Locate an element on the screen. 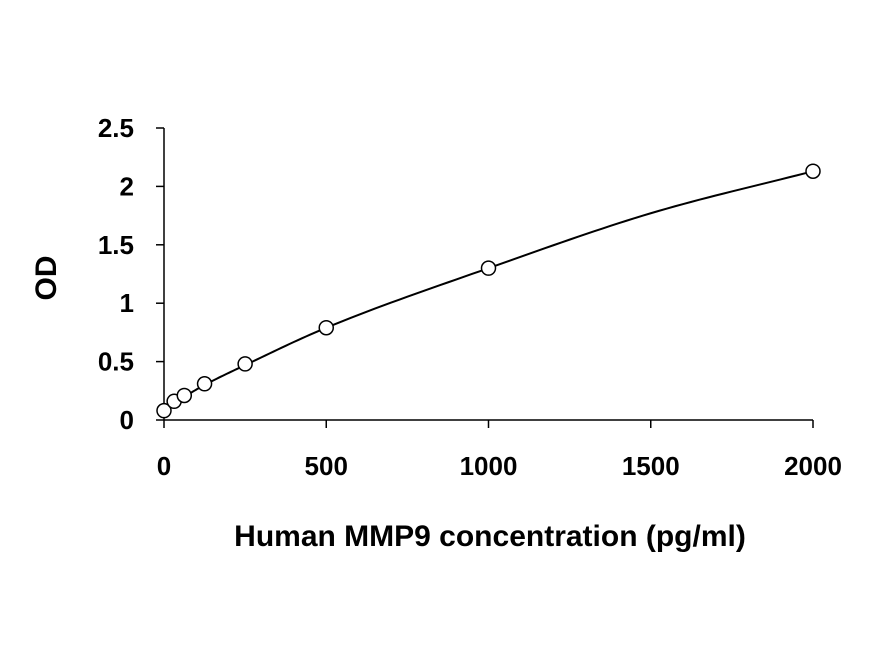 This screenshot has height=661, width=876. x-tick-label: 2000 is located at coordinates (813, 466).